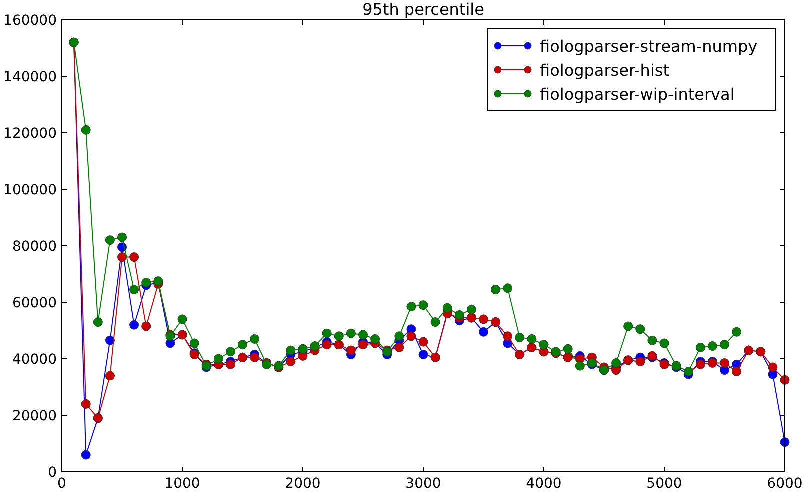 This screenshot has height=497, width=808. Describe the element at coordinates (30, 78) in the screenshot. I see `y-tick-label: 140000` at that location.